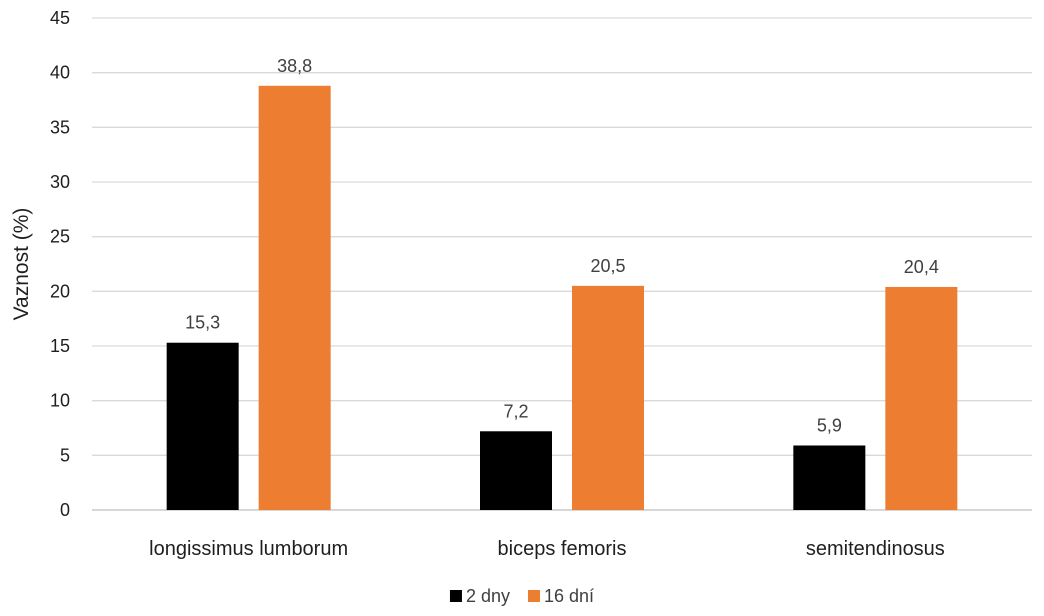 The image size is (1044, 616). What do you see at coordinates (521, 596) in the screenshot?
I see `legend: 2 dny 16 dní` at bounding box center [521, 596].